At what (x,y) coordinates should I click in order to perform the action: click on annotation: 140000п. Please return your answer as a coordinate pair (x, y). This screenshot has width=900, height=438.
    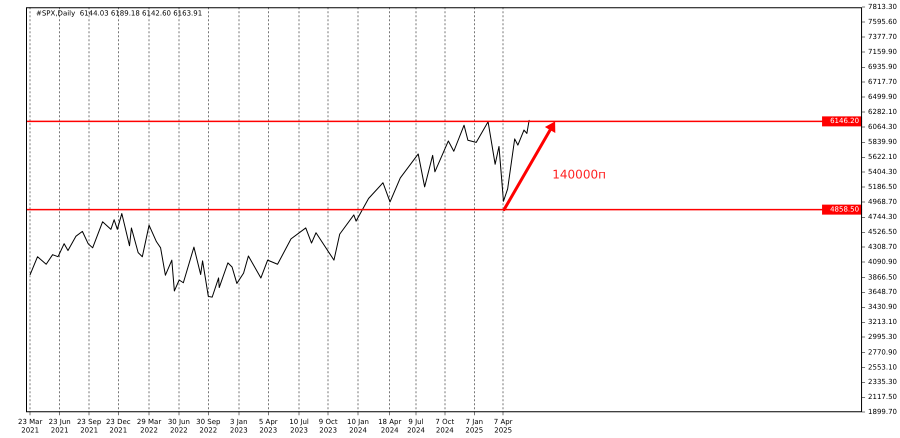
    Looking at the image, I should click on (579, 175).